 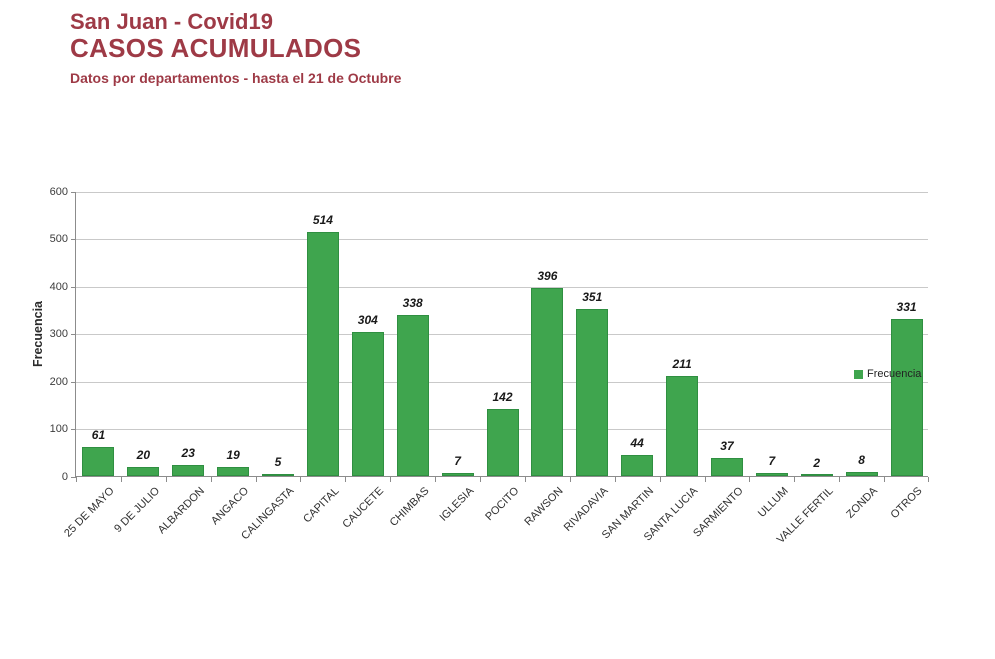 I want to click on x-axis-label: CHIMBAS, so click(x=409, y=507).